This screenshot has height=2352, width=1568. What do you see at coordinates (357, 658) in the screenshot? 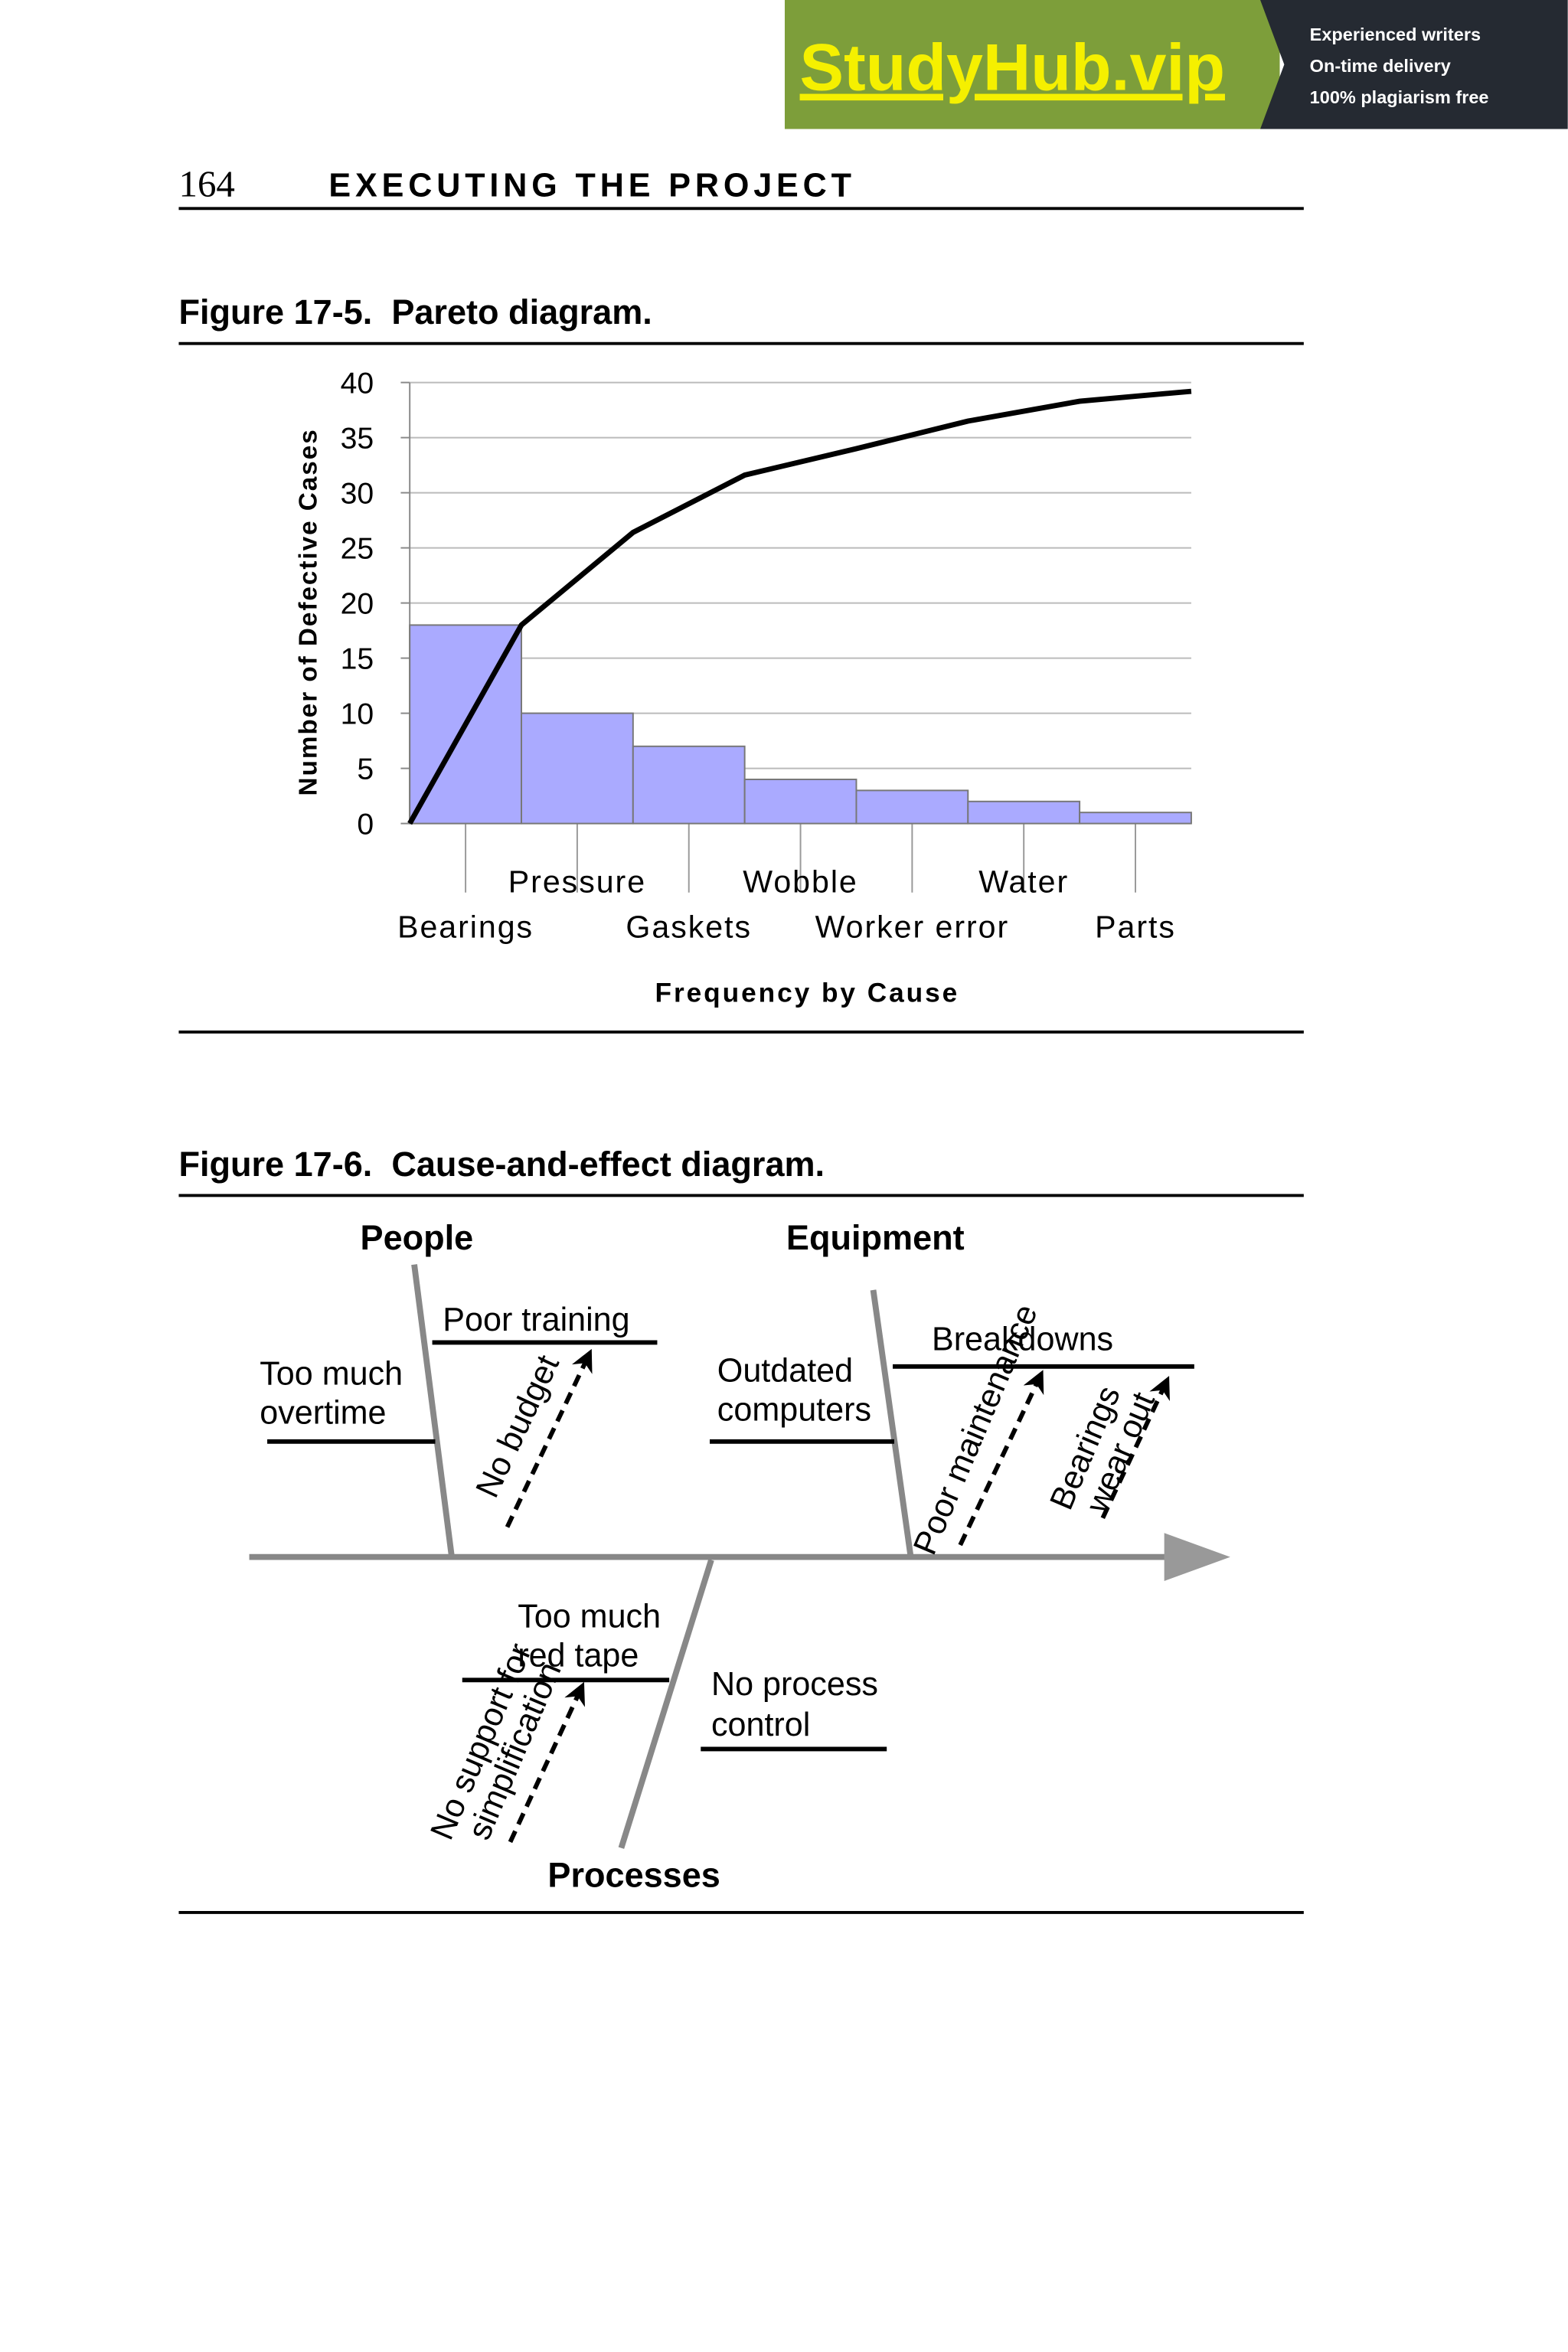
I see `y-tick-label: 15` at bounding box center [357, 658].